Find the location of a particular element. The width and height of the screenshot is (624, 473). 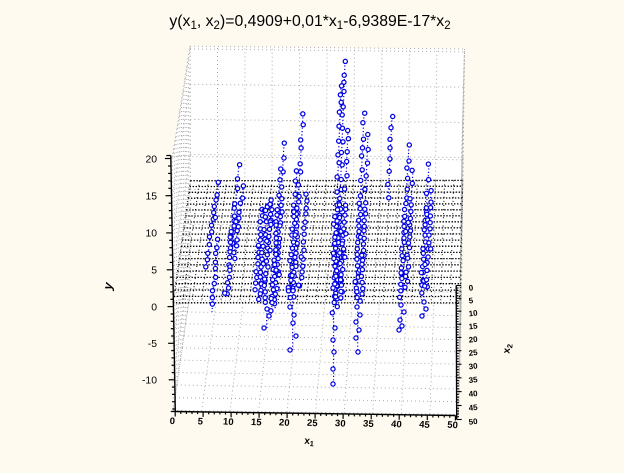

svg-text: 5 is located at coordinates (154, 271).